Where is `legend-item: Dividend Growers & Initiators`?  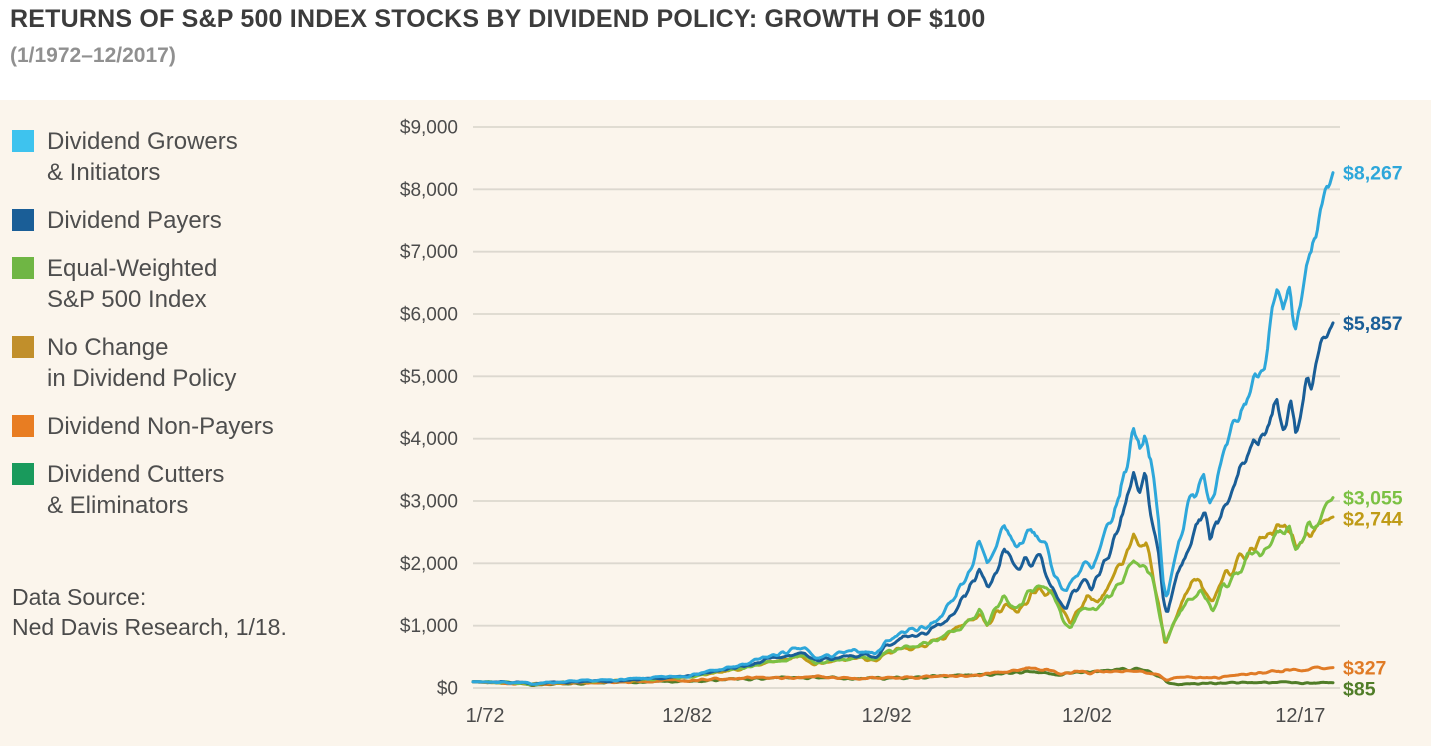 legend-item: Dividend Growers & Initiators is located at coordinates (192, 157).